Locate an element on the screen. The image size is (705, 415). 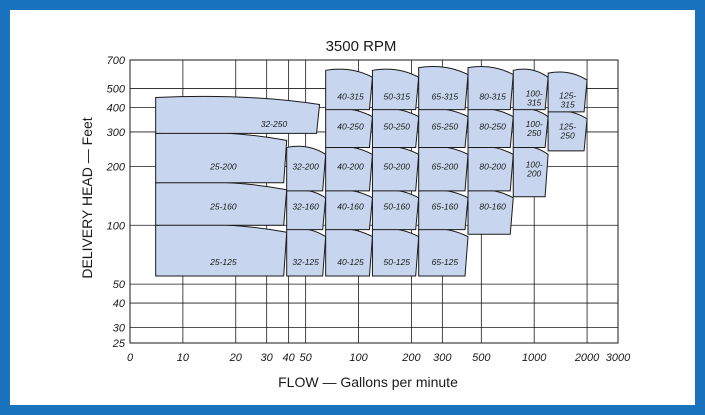
pump-region-label: 25-160 is located at coordinates (223, 206).